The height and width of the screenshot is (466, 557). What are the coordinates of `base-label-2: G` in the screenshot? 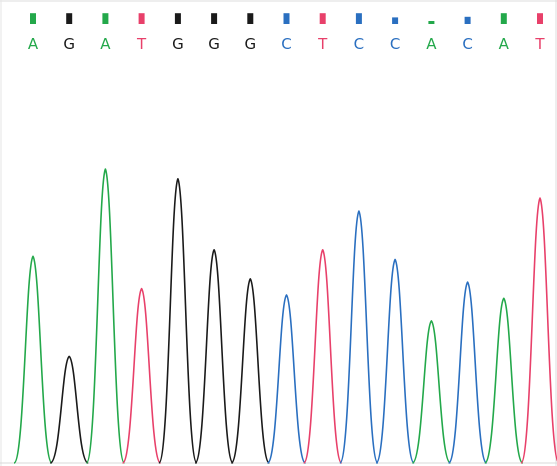 It's located at (69, 44).